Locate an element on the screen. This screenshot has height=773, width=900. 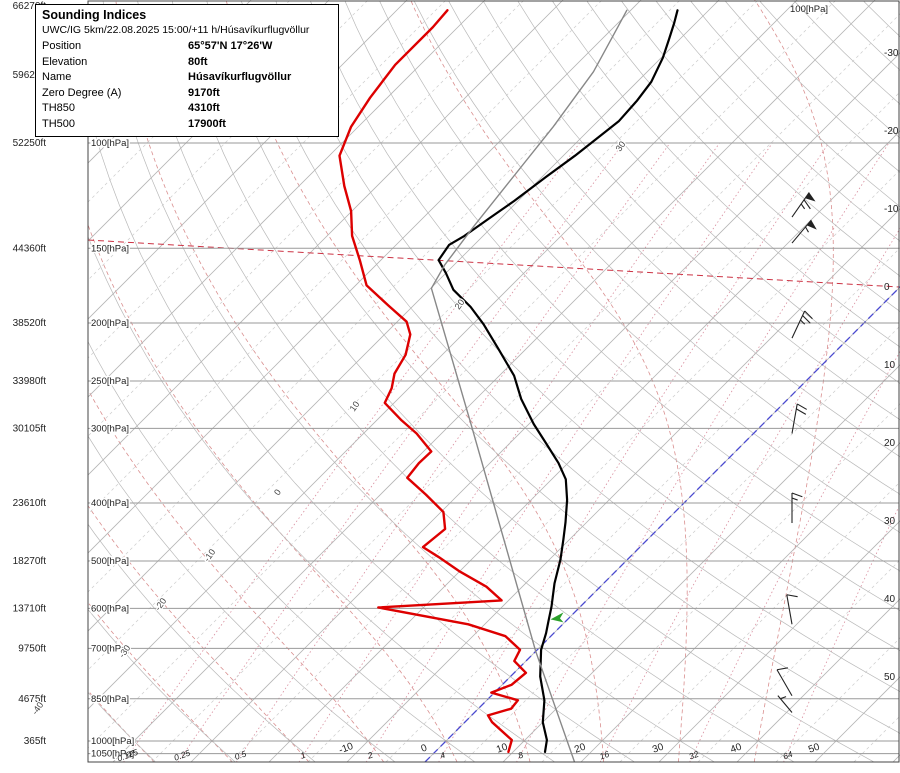
mixing-ratio-label: 8 is located at coordinates (521, 755).